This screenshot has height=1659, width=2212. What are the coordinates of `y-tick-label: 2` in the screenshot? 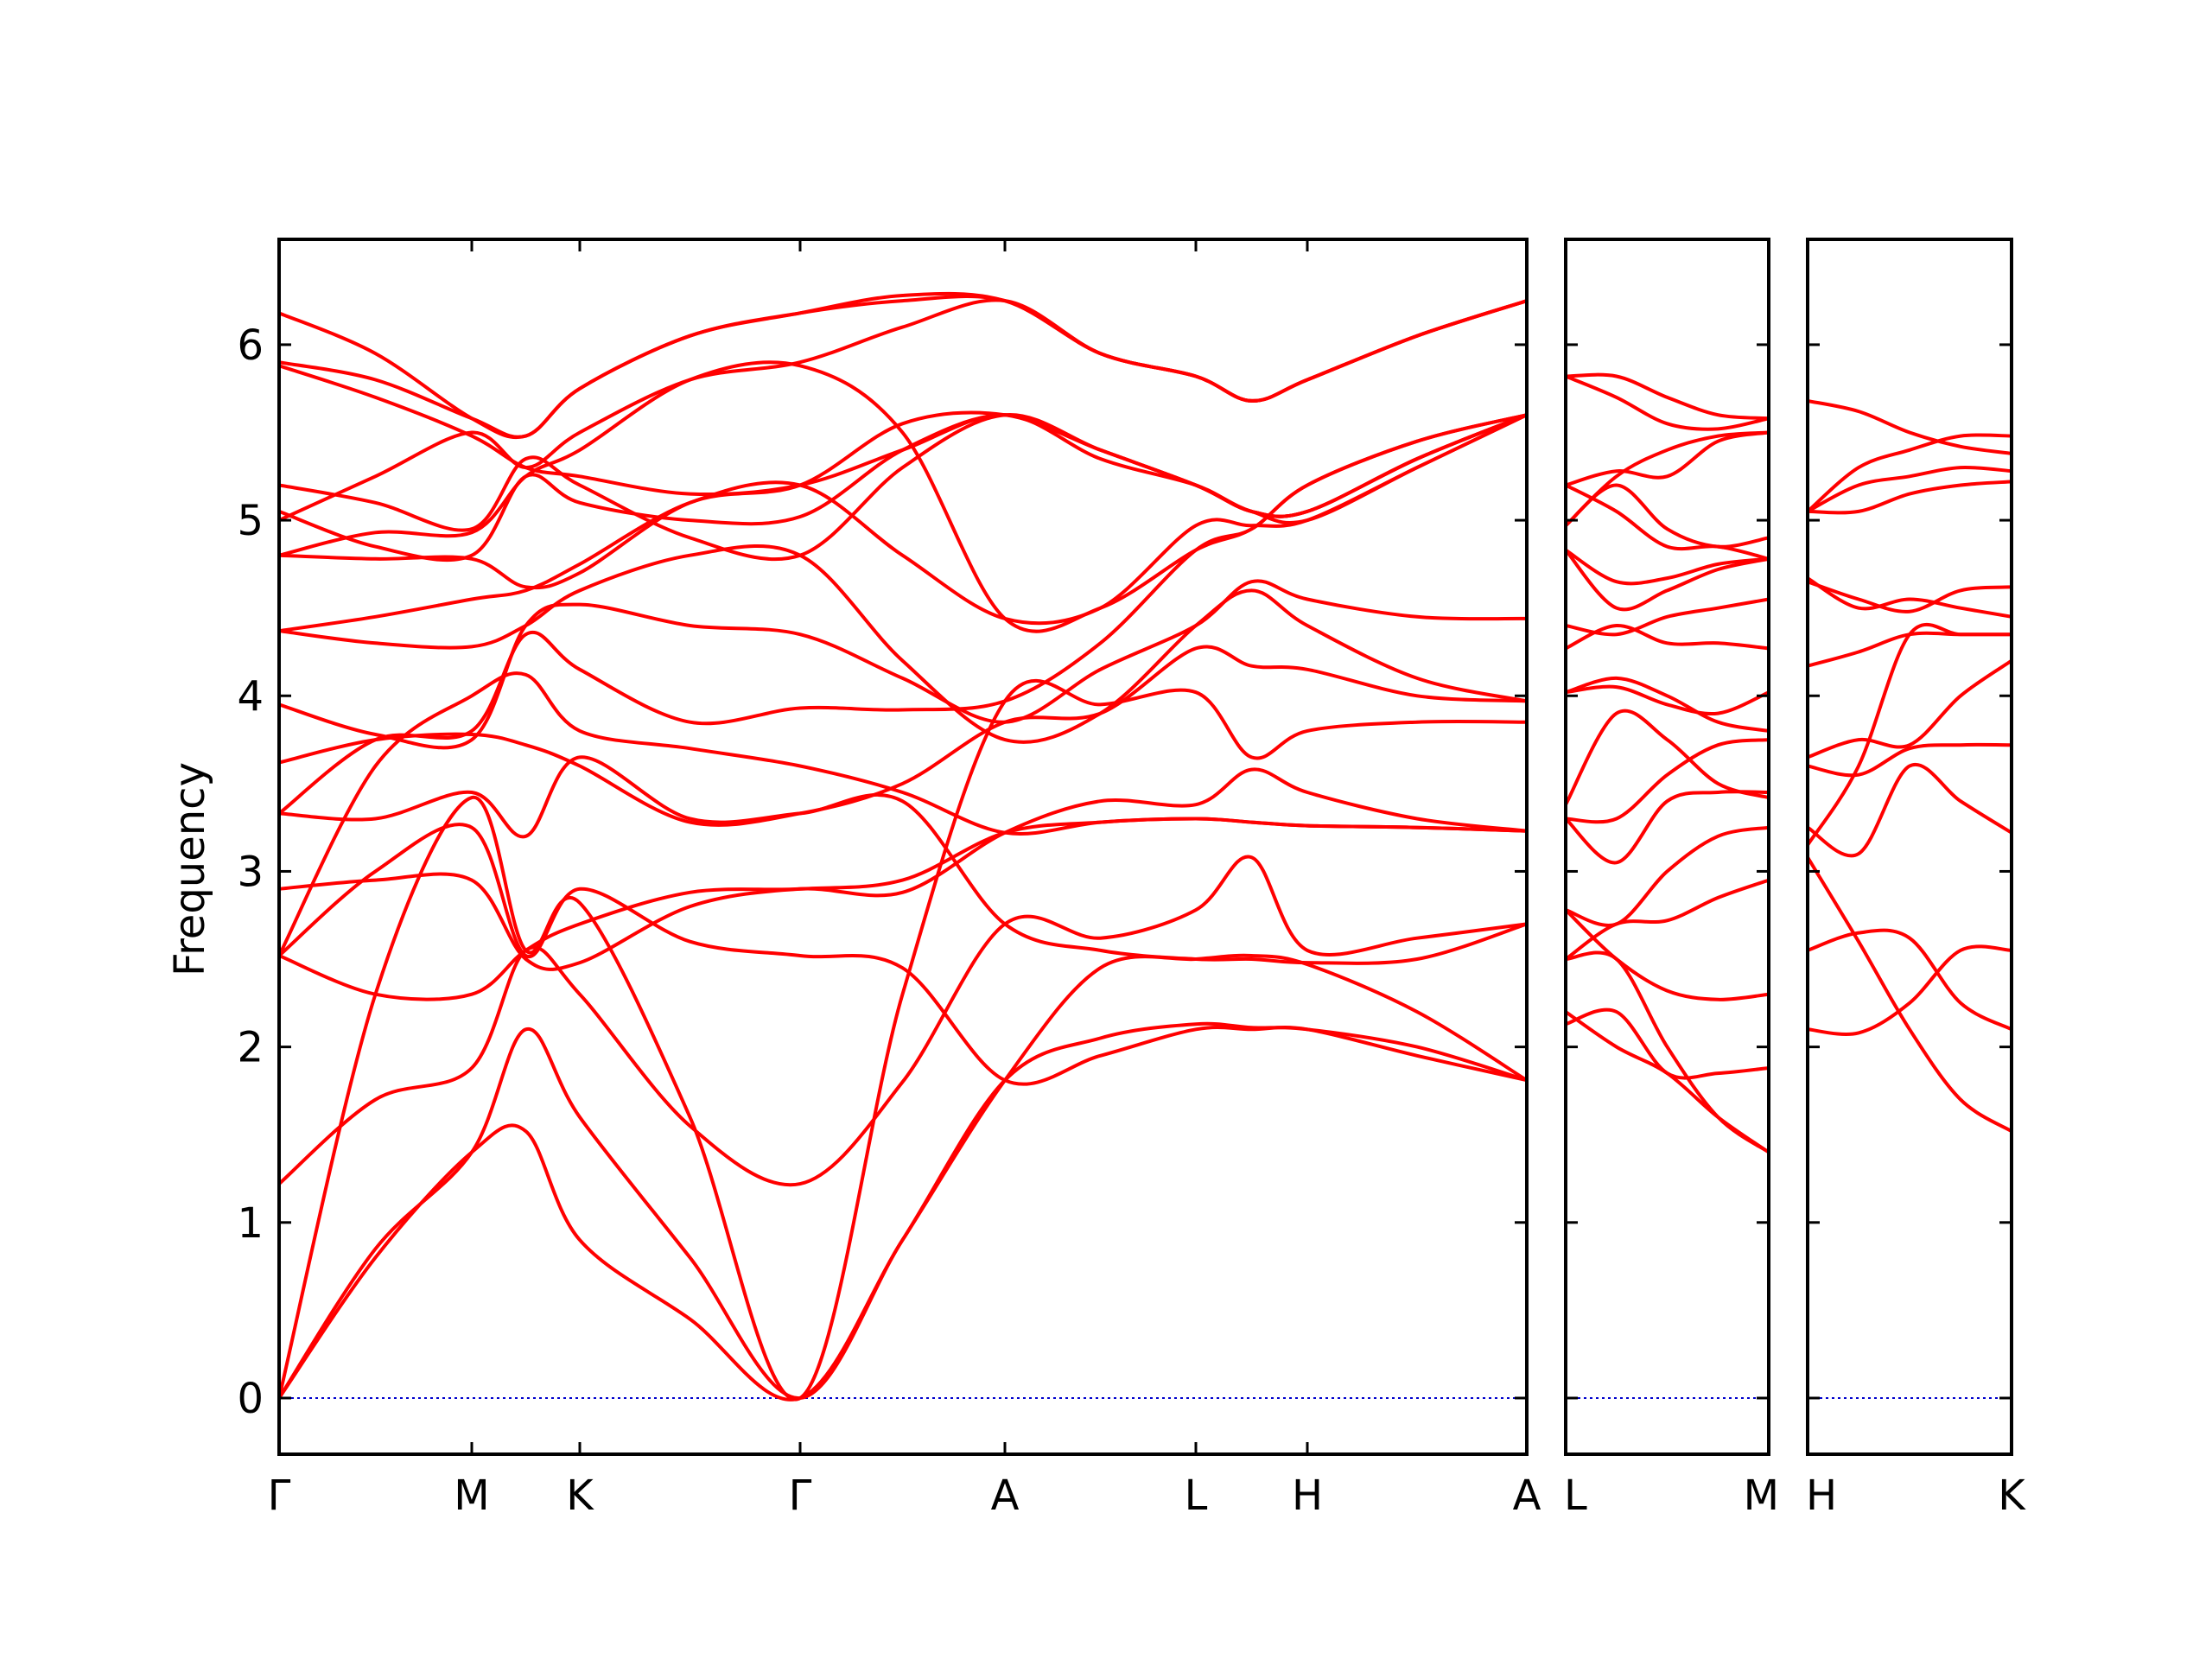 It's located at (250, 1048).